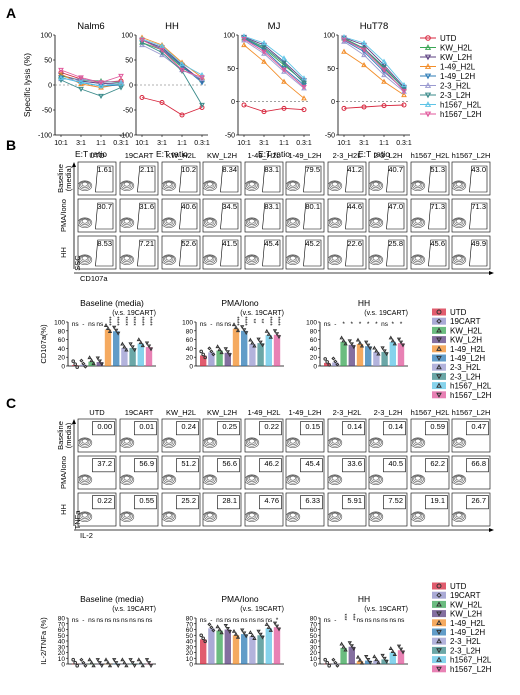  What do you see at coordinates (77, 263) in the screenshot?
I see `flow-y-axis-label: SSC` at bounding box center [77, 263].